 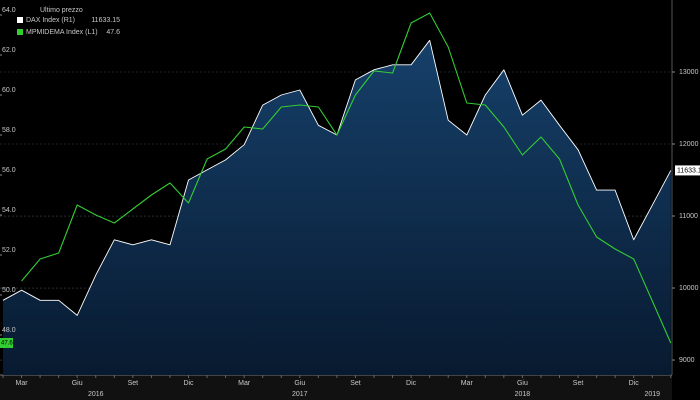 I want to click on x-group-label: 2016, so click(x=96, y=394).